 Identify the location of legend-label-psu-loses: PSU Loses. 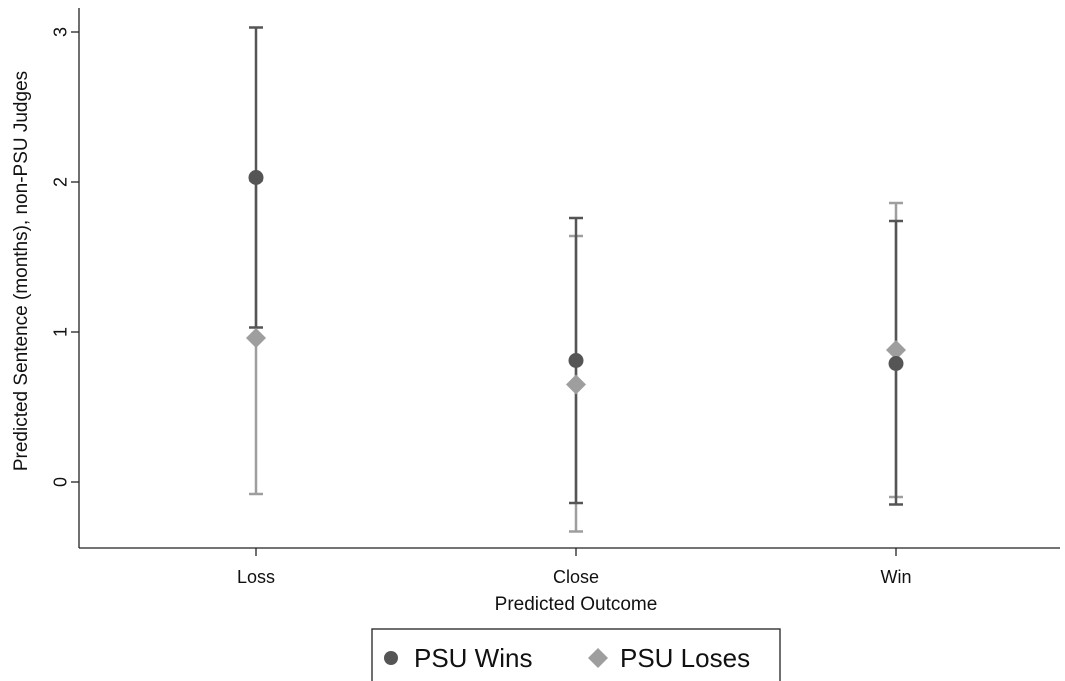
(685, 658).